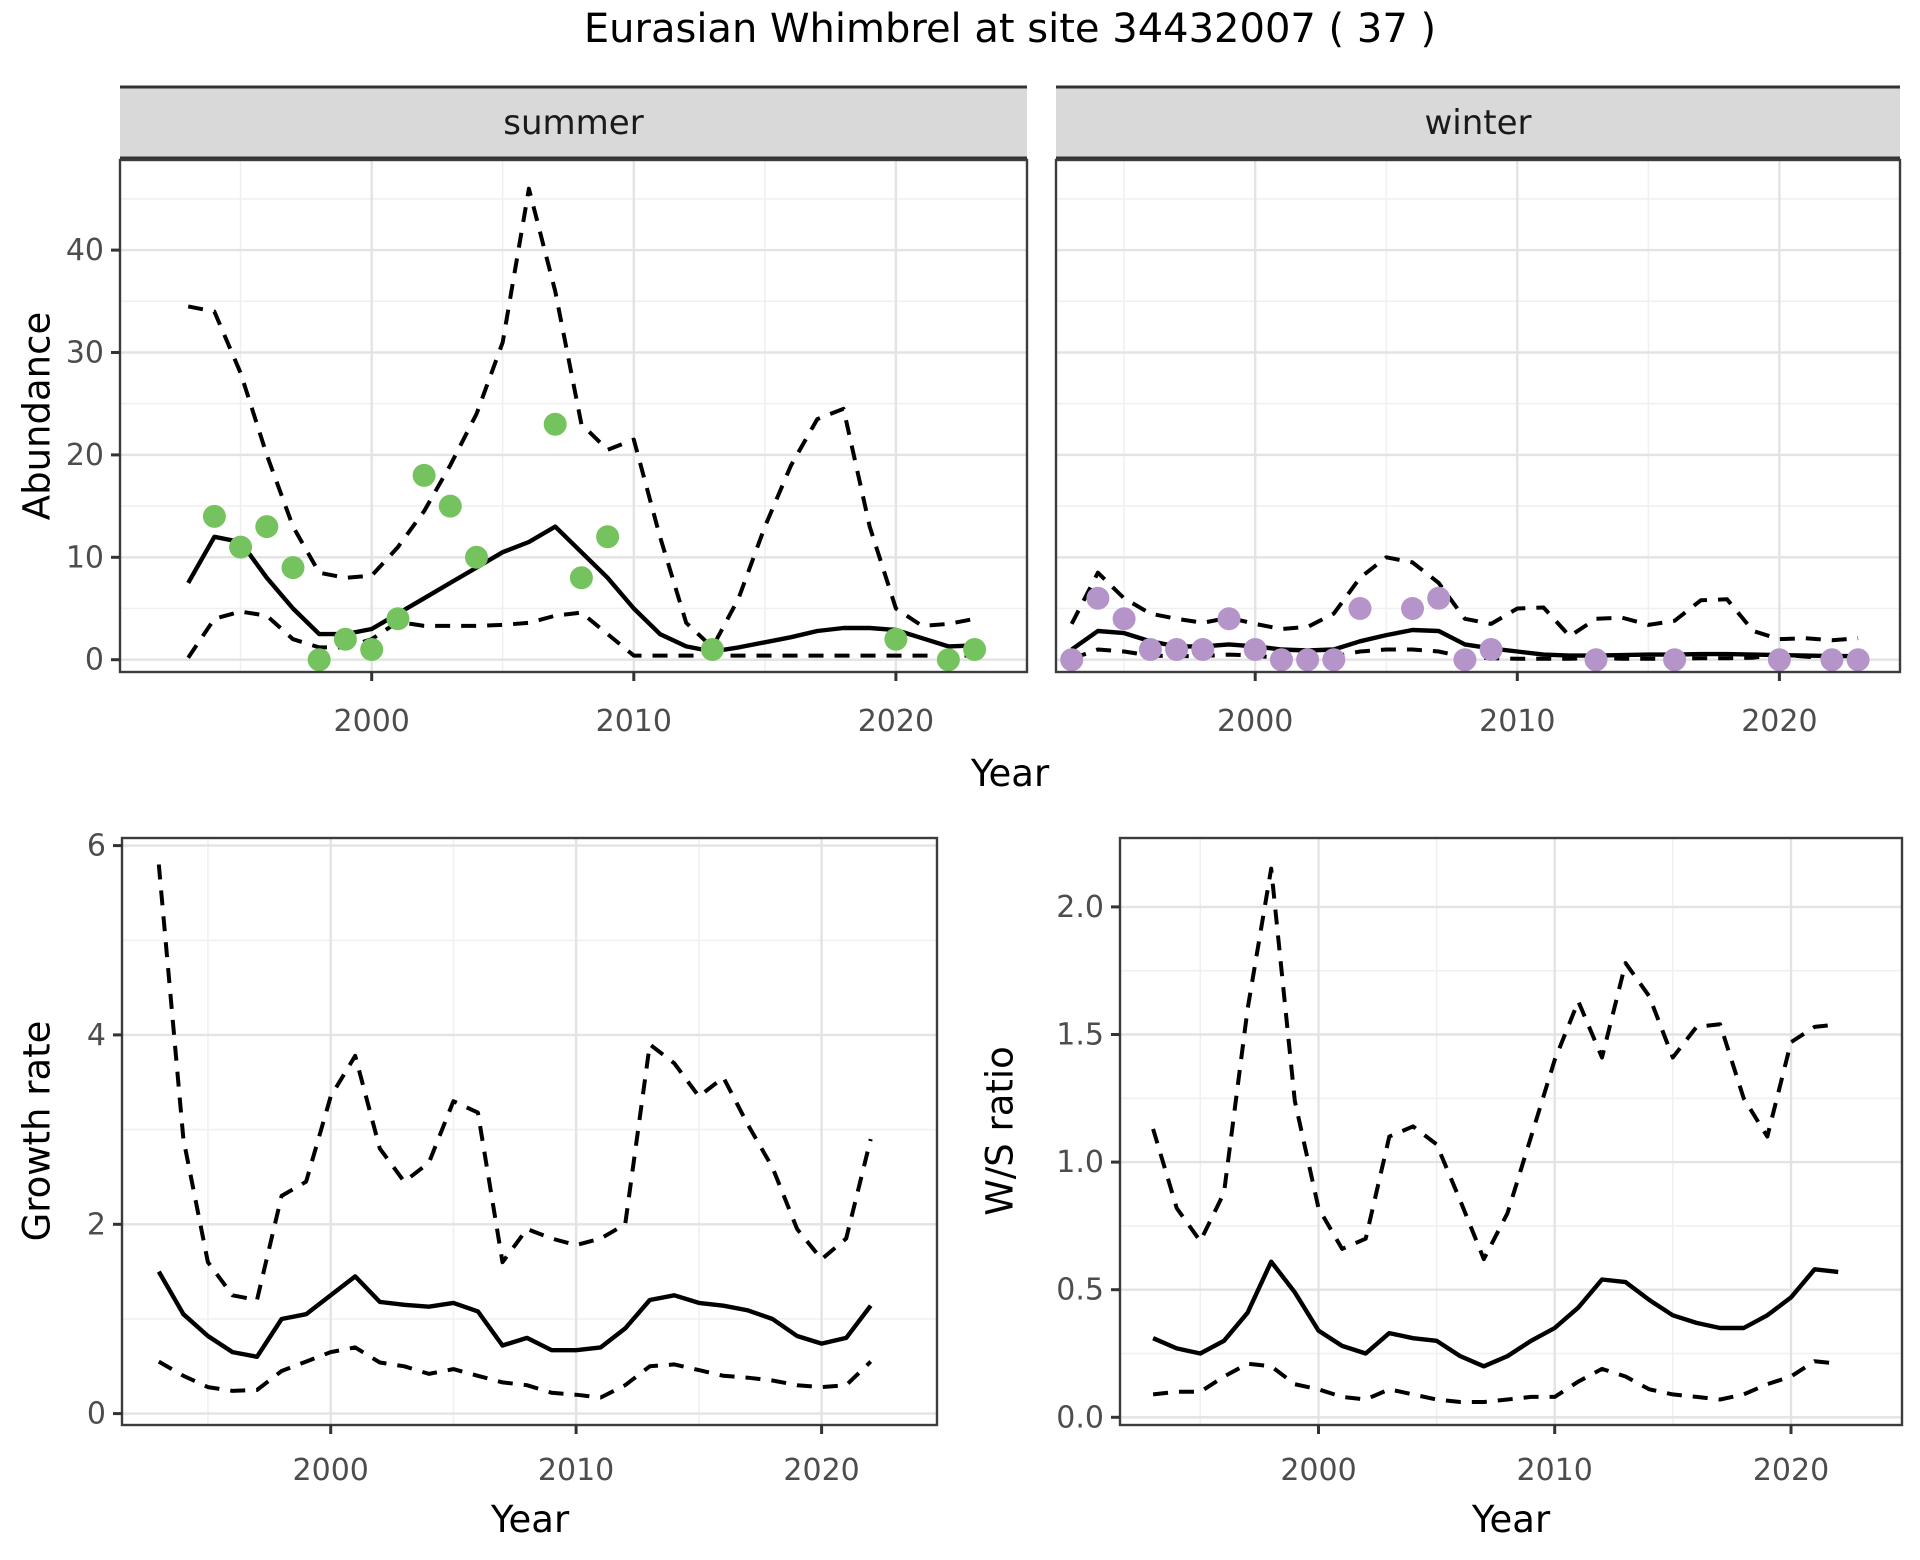 The width and height of the screenshot is (1920, 1560). What do you see at coordinates (1000, 1131) in the screenshot?
I see `ws-ratio-axis-label: W/S ratio` at bounding box center [1000, 1131].